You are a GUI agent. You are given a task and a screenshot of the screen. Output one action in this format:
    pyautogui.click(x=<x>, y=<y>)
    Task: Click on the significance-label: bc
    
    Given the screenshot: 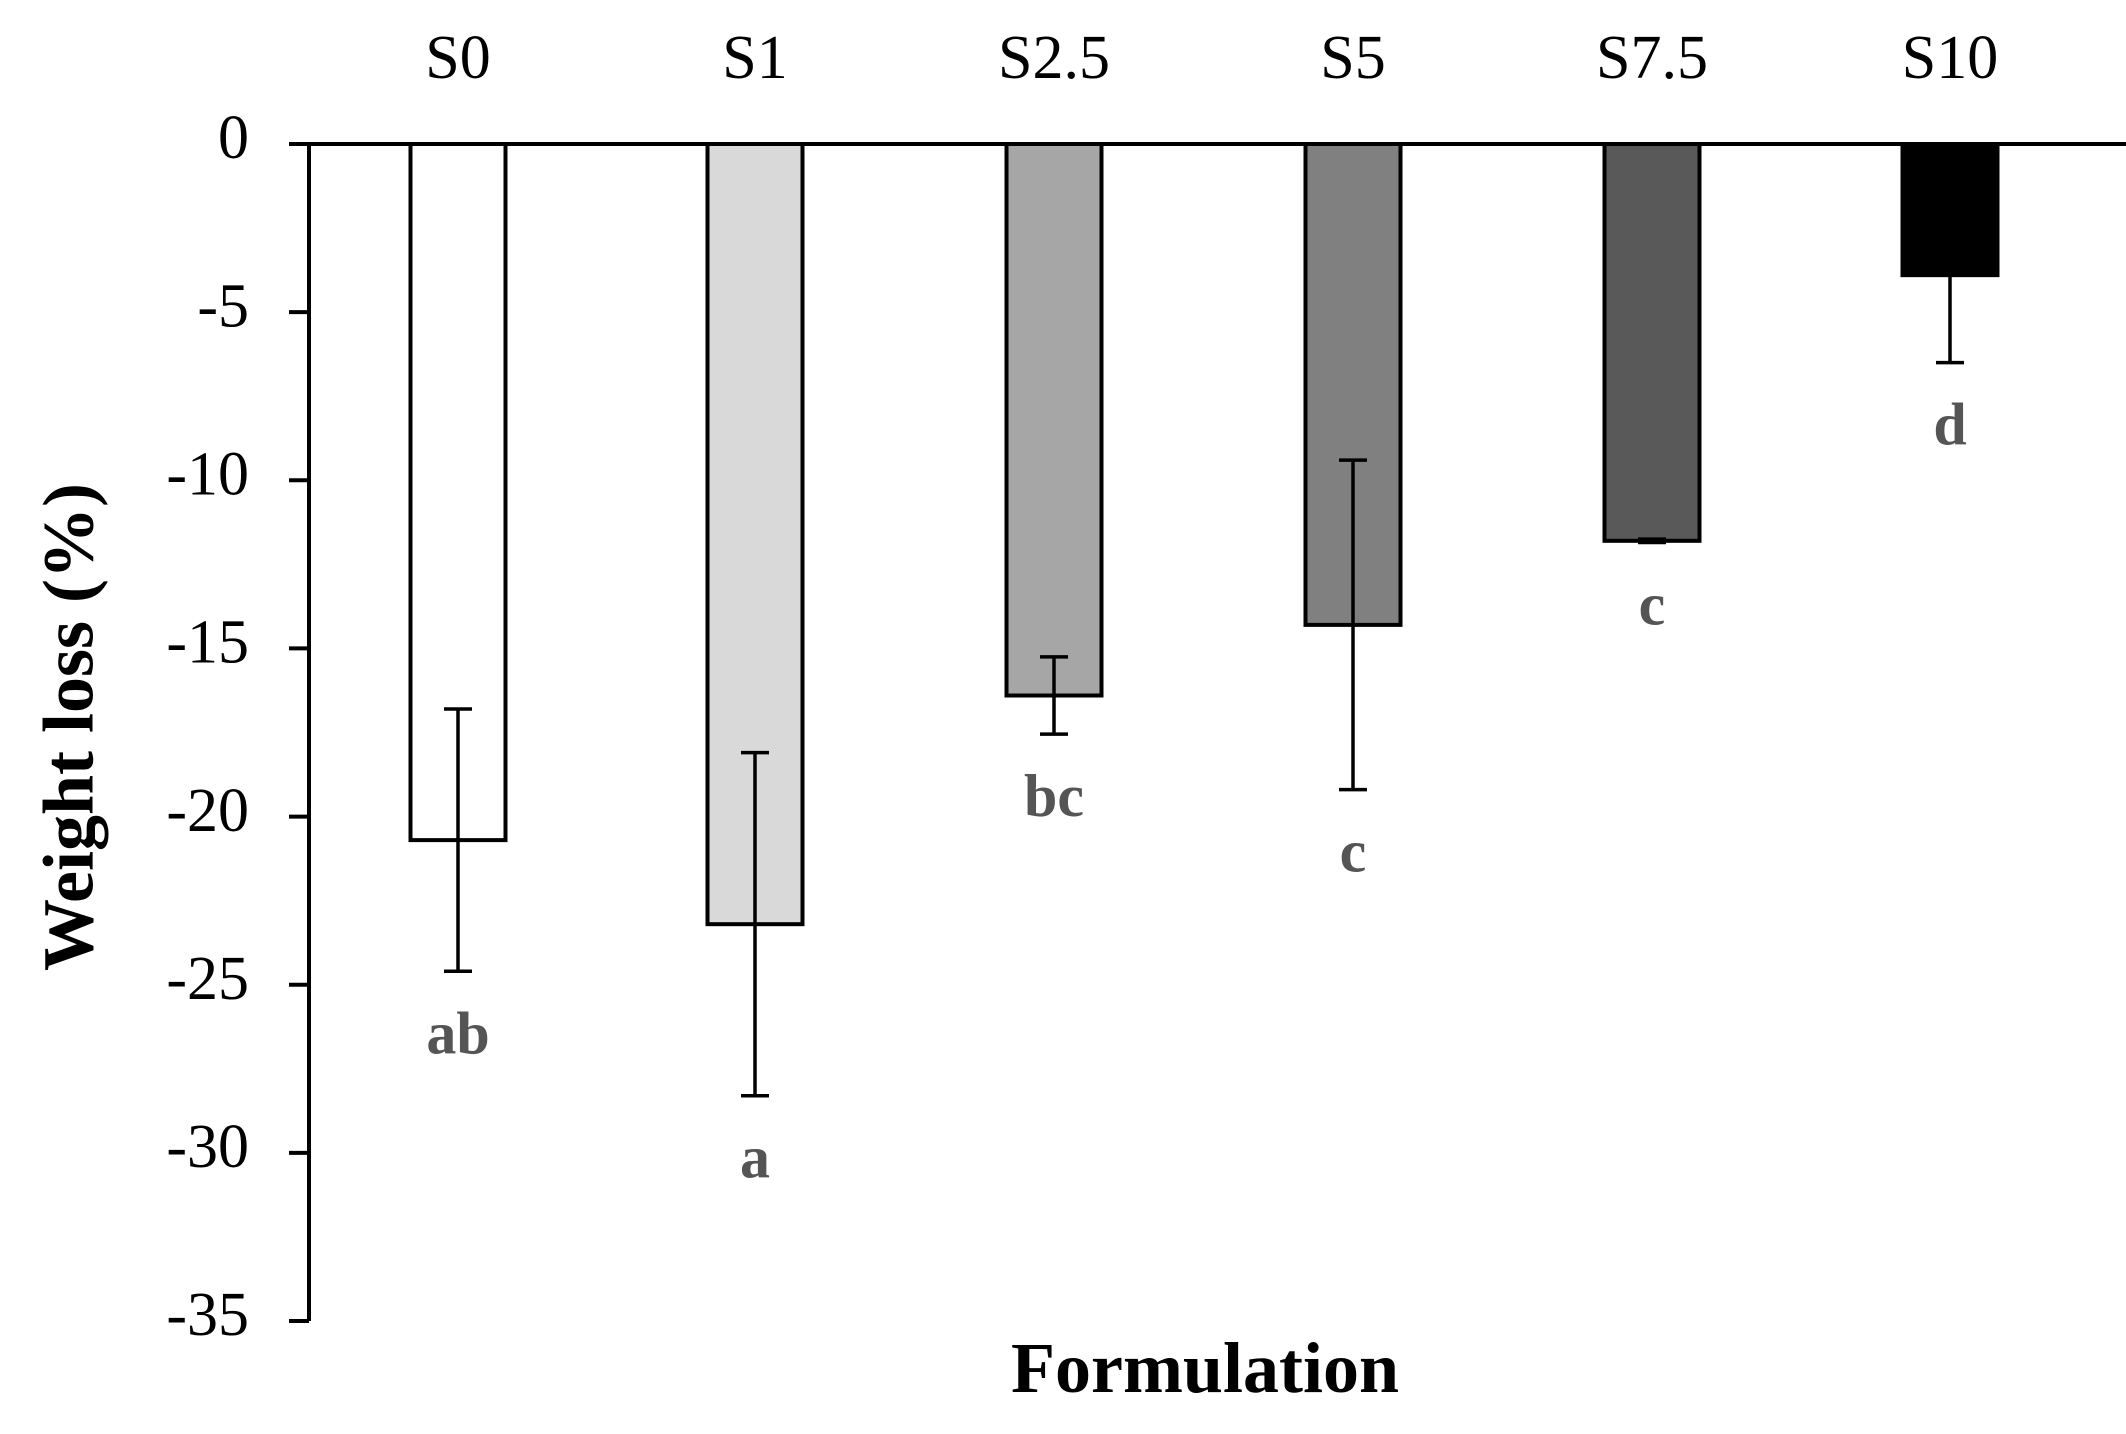 What is the action you would take?
    pyautogui.click(x=1054, y=796)
    